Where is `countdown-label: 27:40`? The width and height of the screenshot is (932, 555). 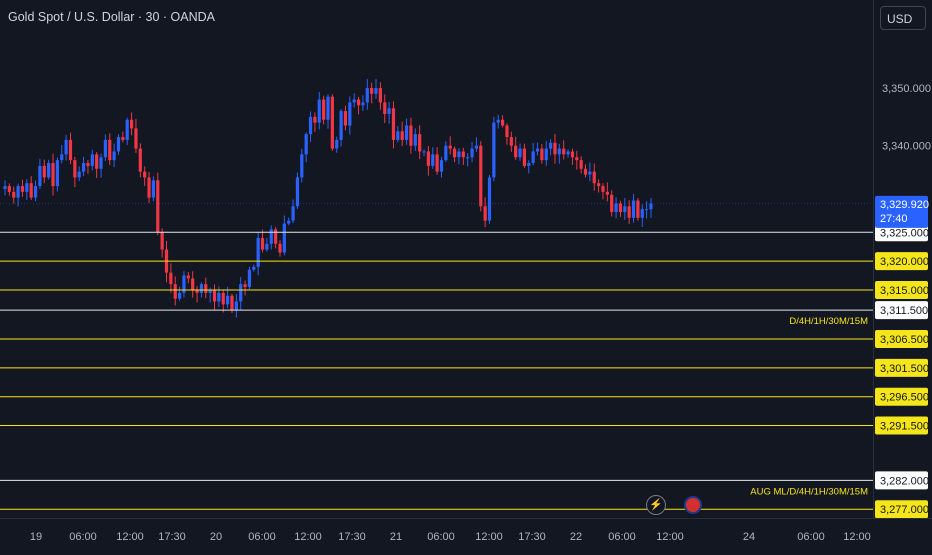
countdown-label: 27:40 is located at coordinates (894, 219).